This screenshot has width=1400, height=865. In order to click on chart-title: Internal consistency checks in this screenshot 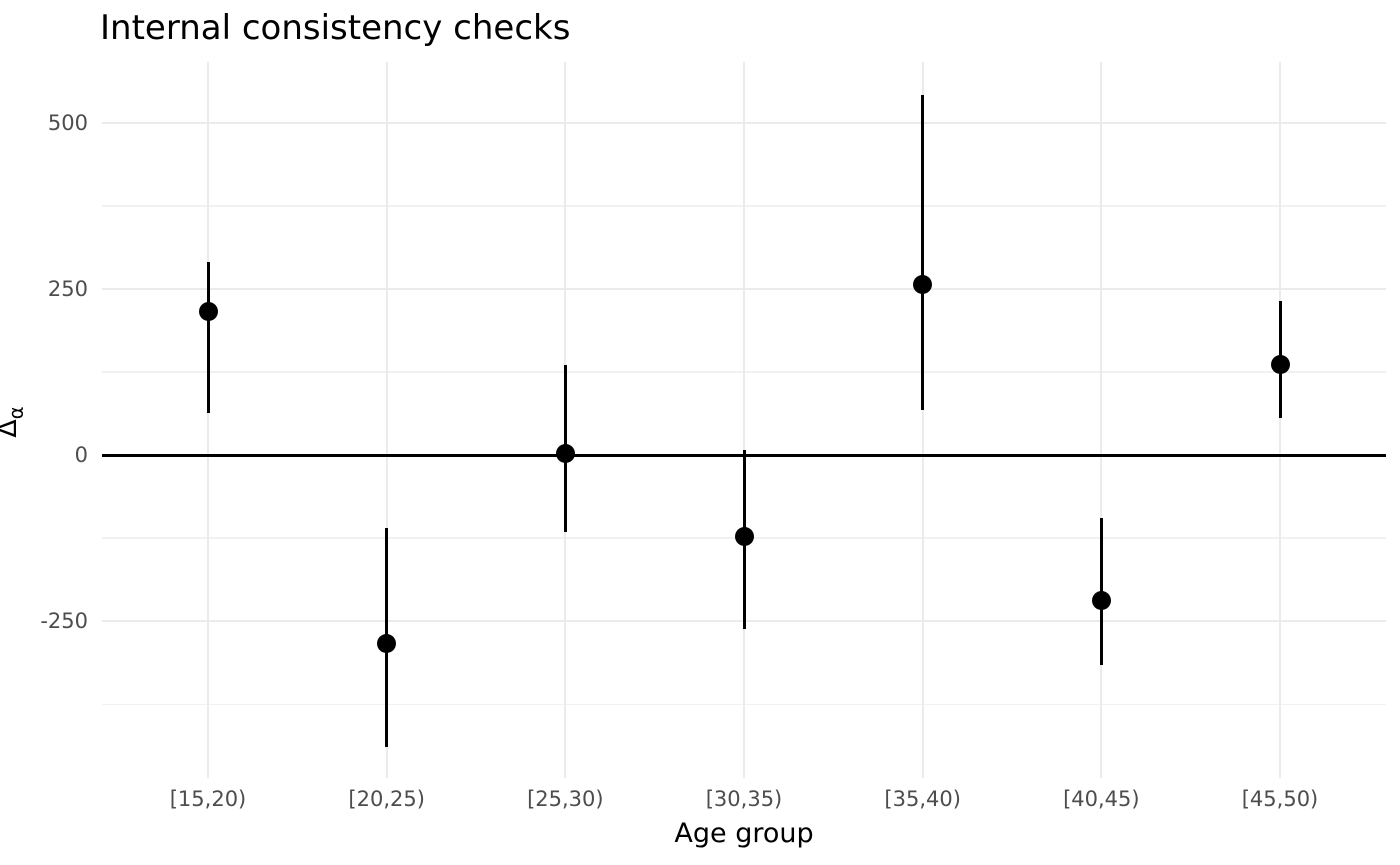, I will do `click(335, 28)`.